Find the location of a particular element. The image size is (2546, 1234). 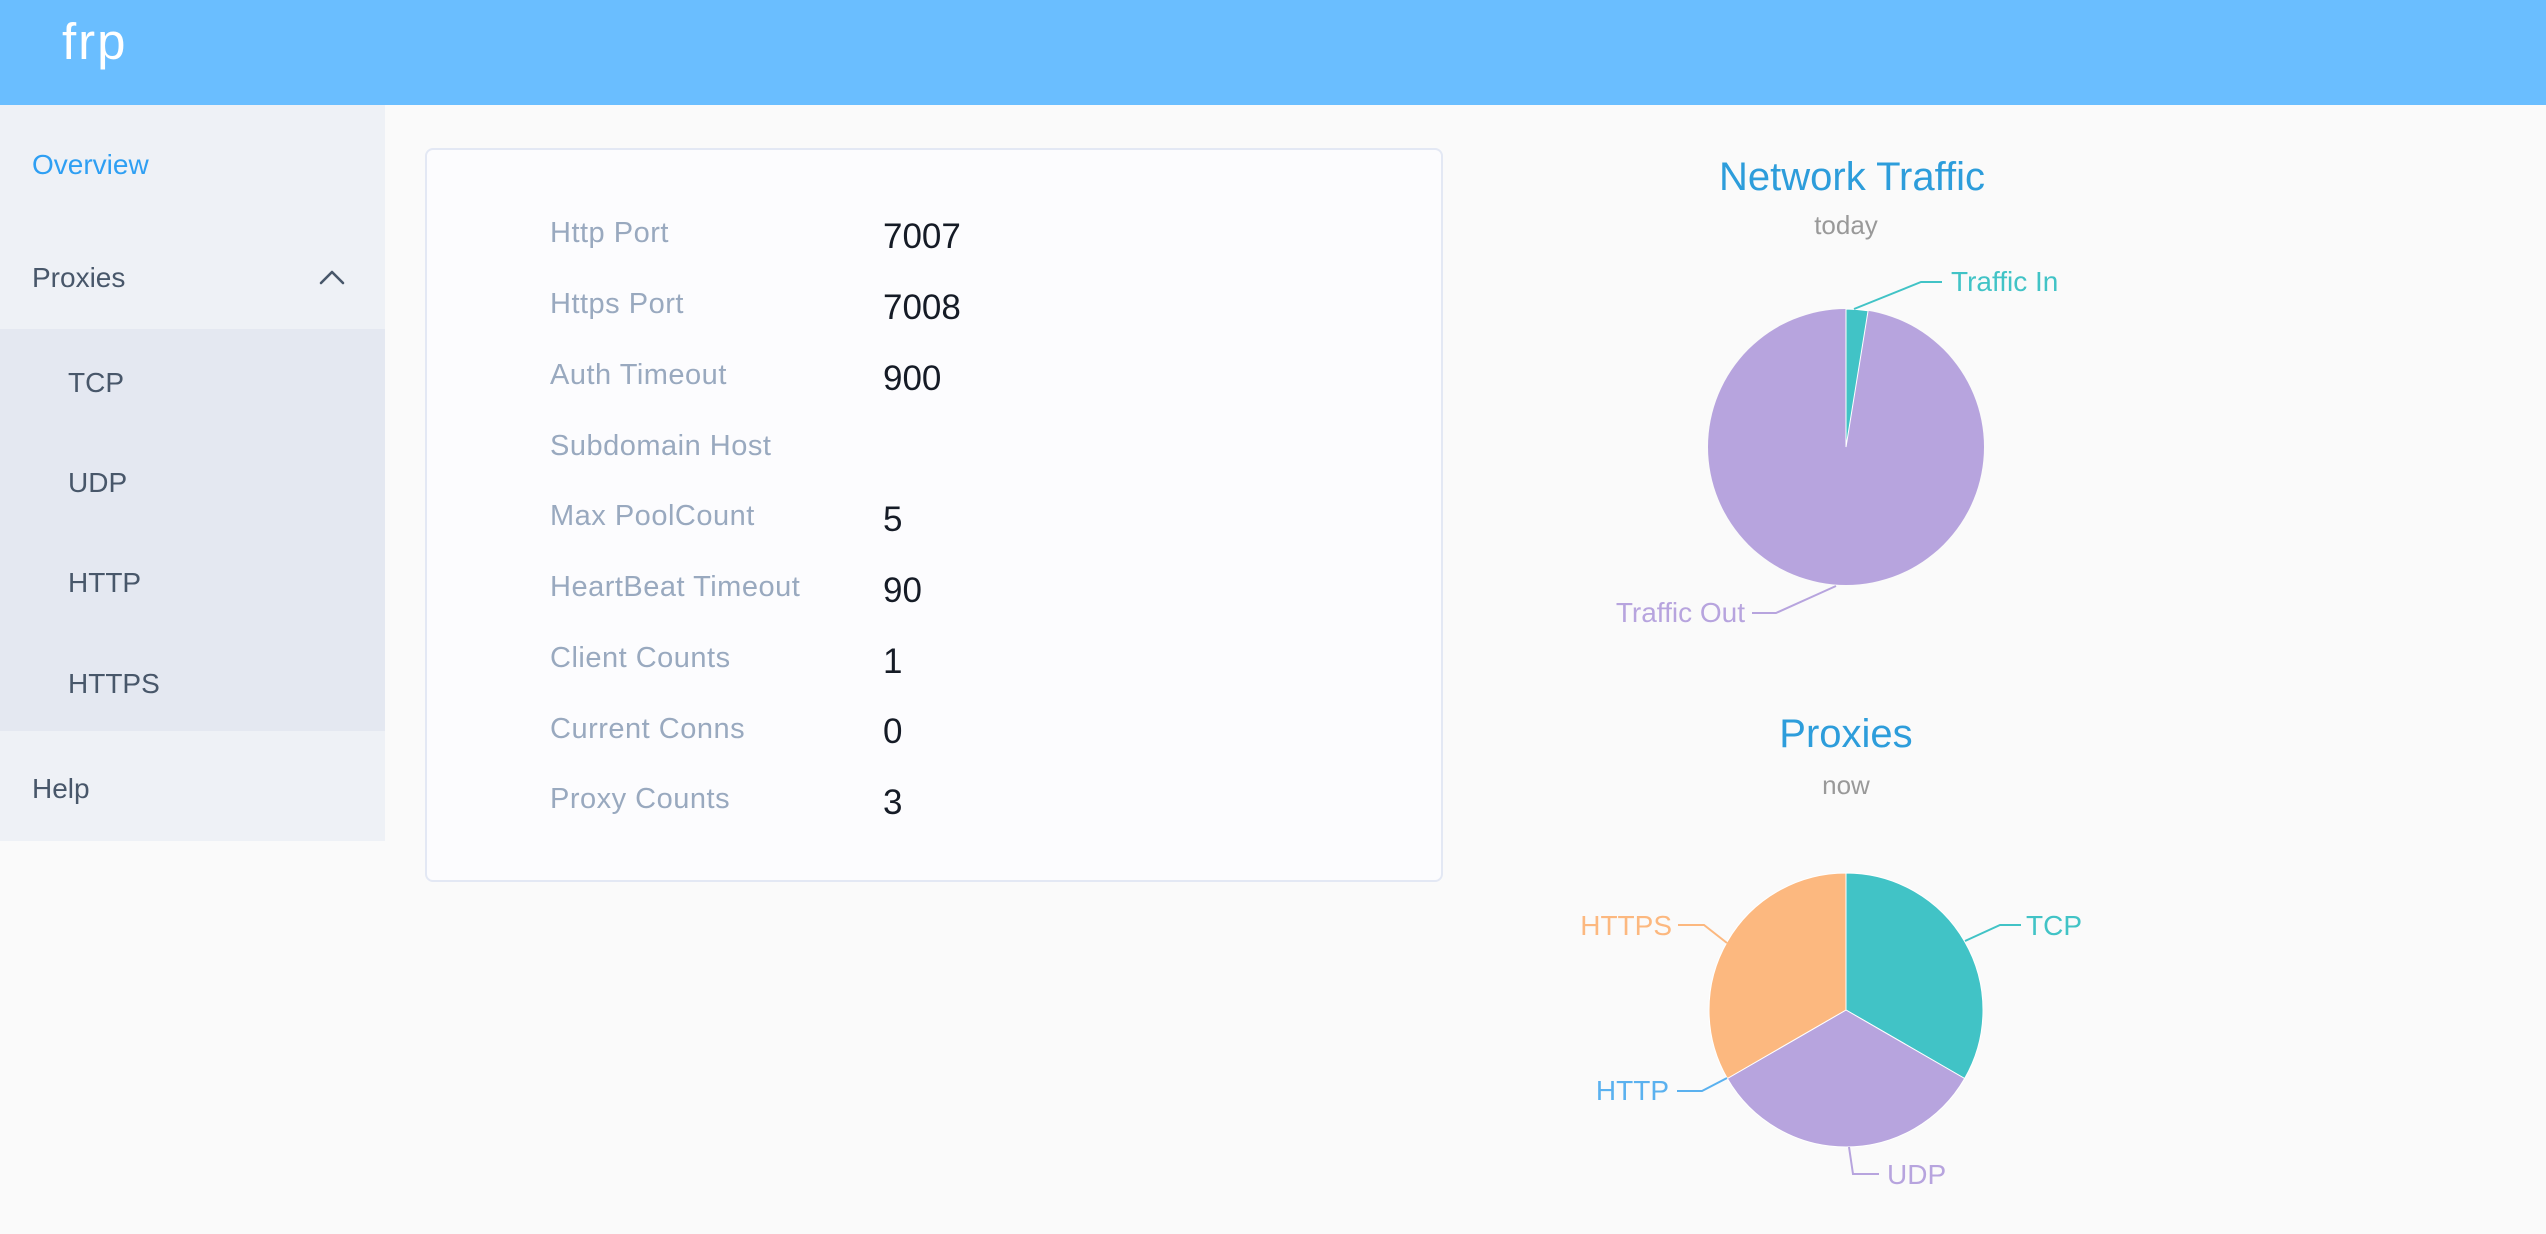

svg-text: Proxies is located at coordinates (1845, 734).